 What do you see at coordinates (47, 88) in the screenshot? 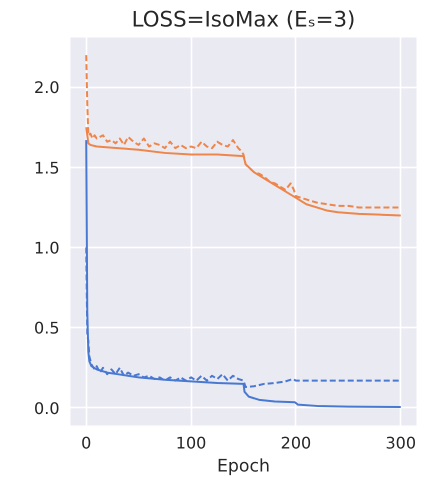
I see `y-tick-label: 2.0` at bounding box center [47, 88].